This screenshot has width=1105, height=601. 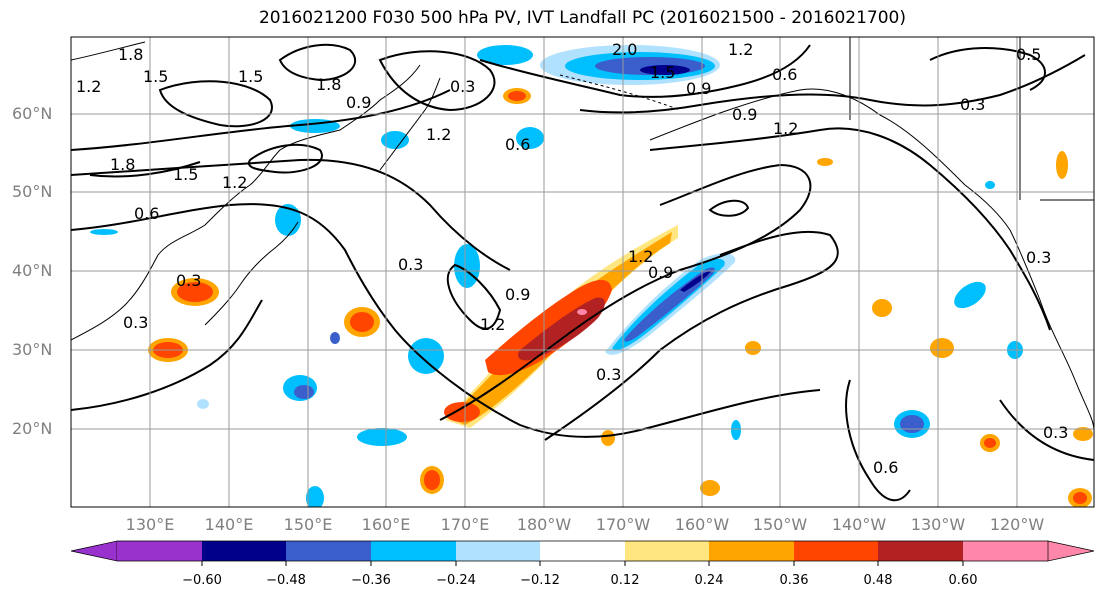 What do you see at coordinates (709, 580) in the screenshot?
I see `colorbar-tick-label: 0.24` at bounding box center [709, 580].